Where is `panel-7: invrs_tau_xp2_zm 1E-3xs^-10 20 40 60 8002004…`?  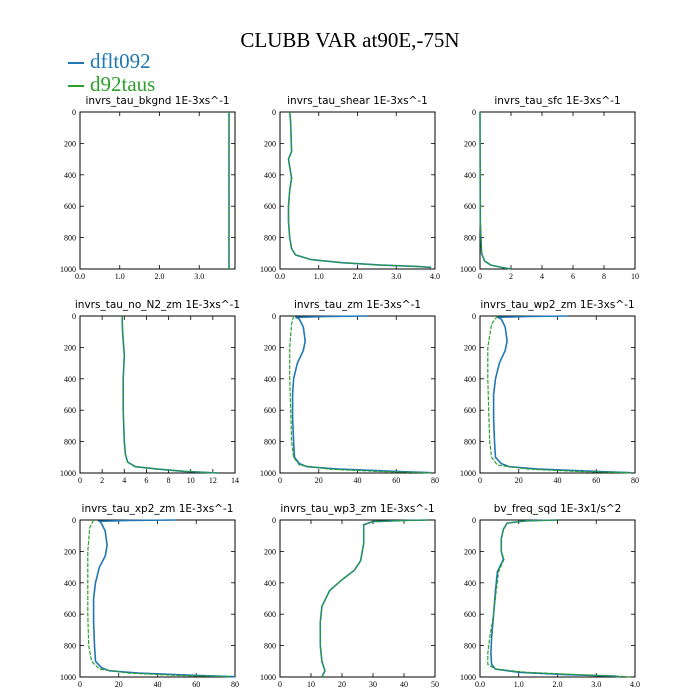 panel-7: invrs_tau_xp2_zm 1E-3xs^-10 20 40 60 8002004… is located at coordinates (149, 596).